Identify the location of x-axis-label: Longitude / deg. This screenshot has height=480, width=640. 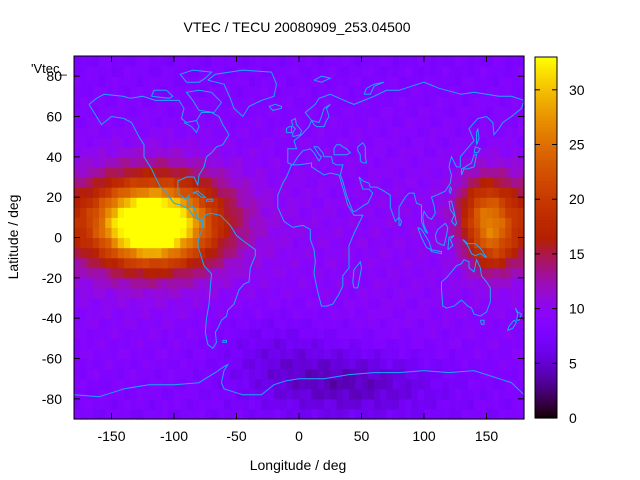
(298, 465).